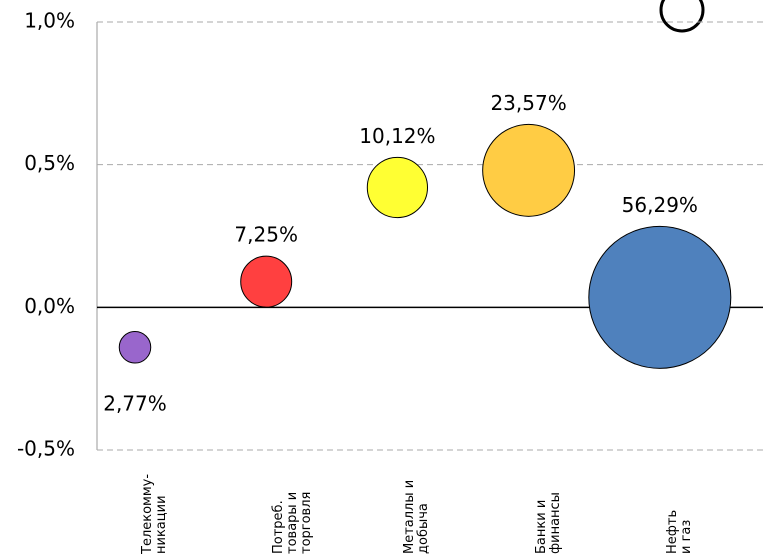 Image resolution: width=763 pixels, height=556 pixels. I want to click on data-label: 10,12%, so click(397, 136).